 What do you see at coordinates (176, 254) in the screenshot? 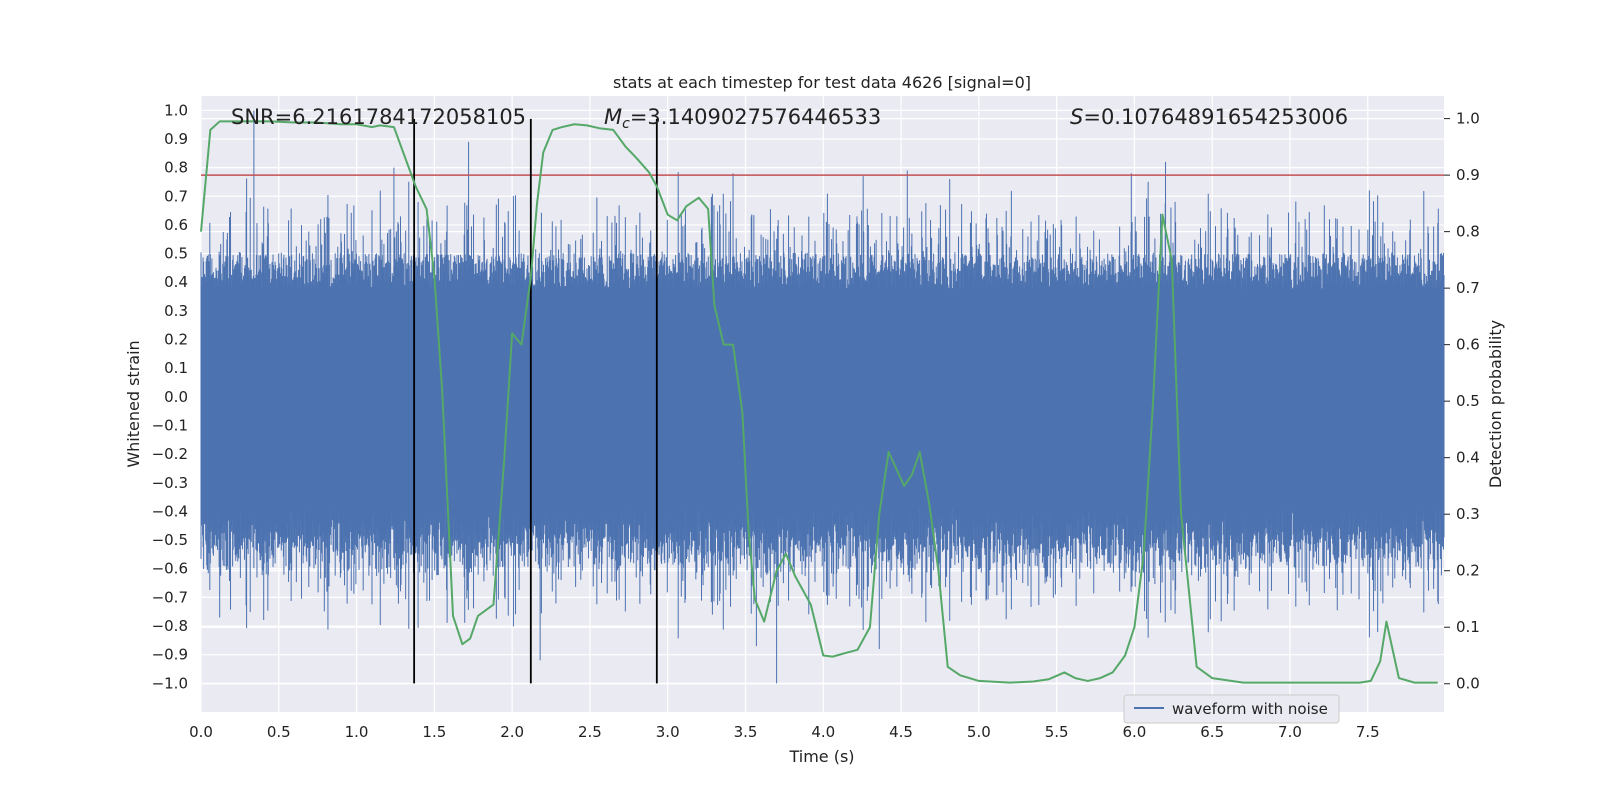
I see `y-tick-label: 0.5` at bounding box center [176, 254].